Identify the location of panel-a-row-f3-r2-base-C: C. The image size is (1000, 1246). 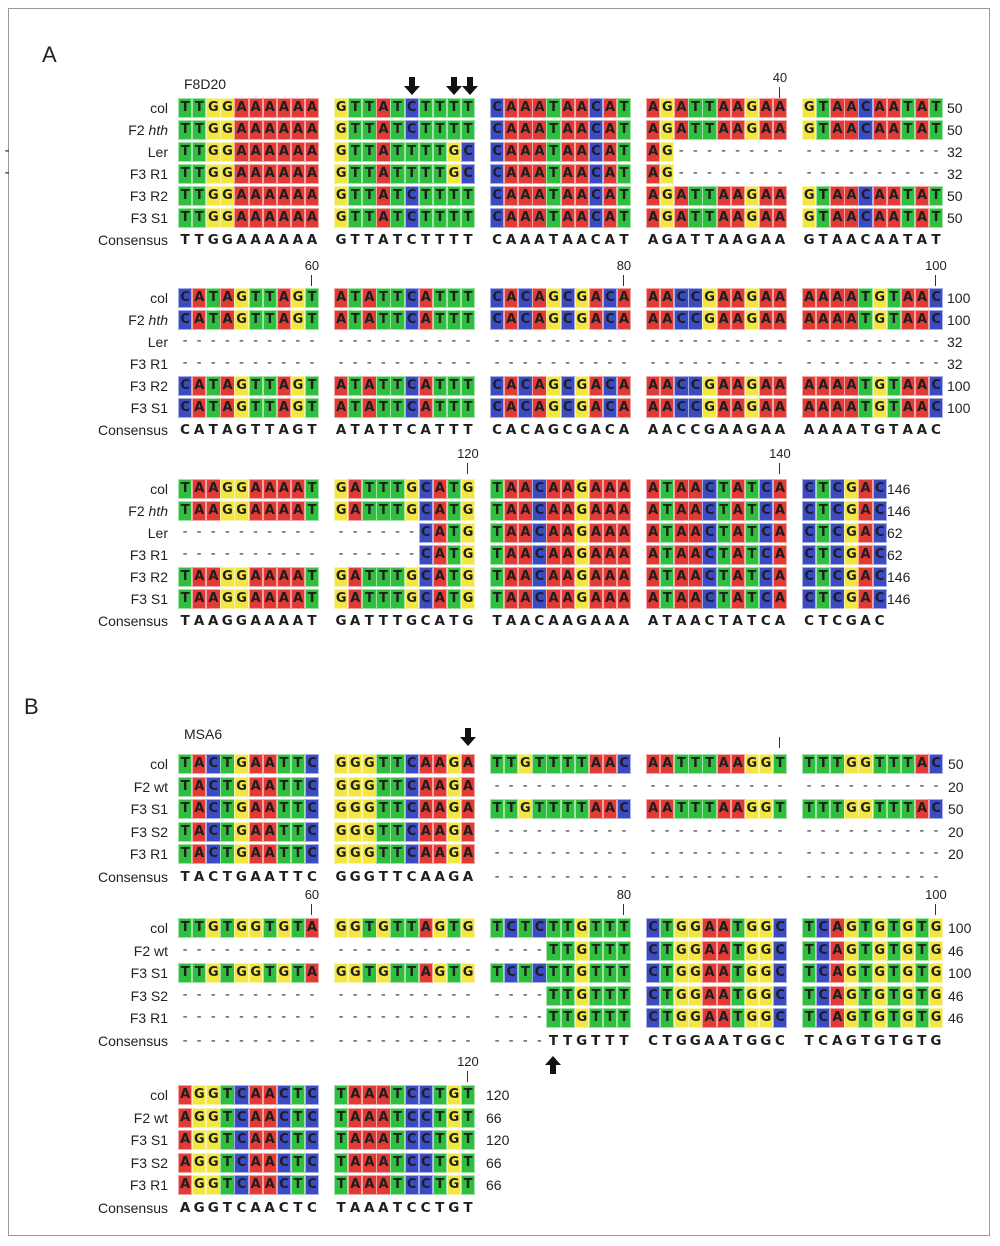
(709, 577).